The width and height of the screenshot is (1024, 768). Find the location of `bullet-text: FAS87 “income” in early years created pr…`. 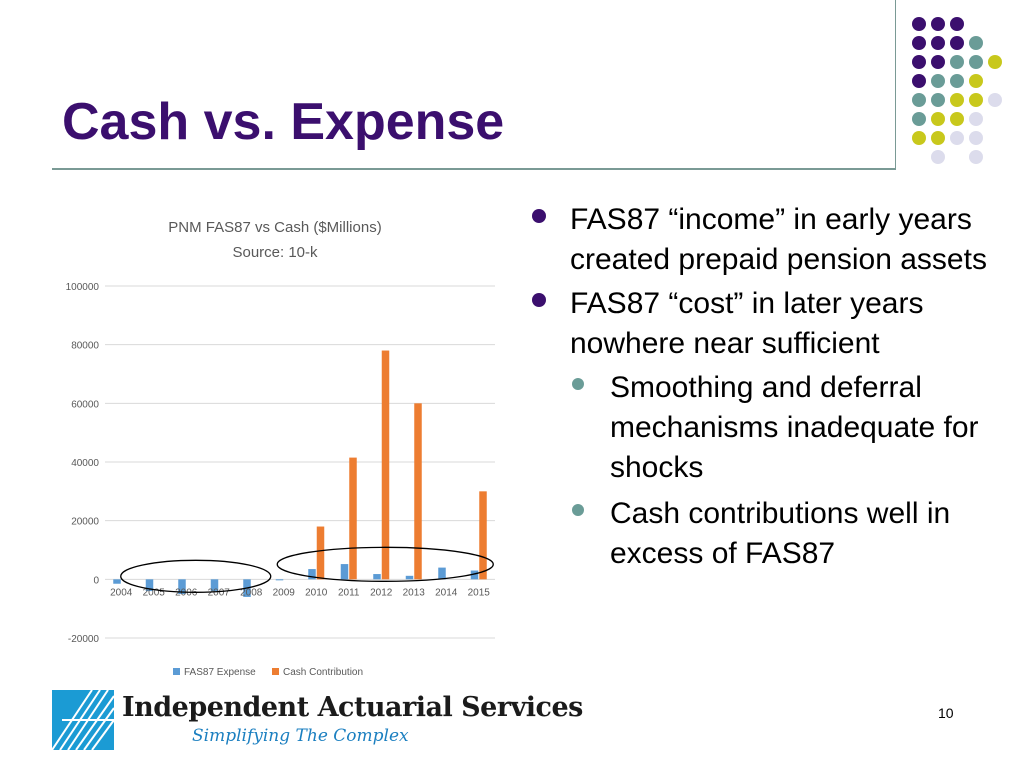

bullet-text: FAS87 “income” in early years created pr… is located at coordinates (778, 239).